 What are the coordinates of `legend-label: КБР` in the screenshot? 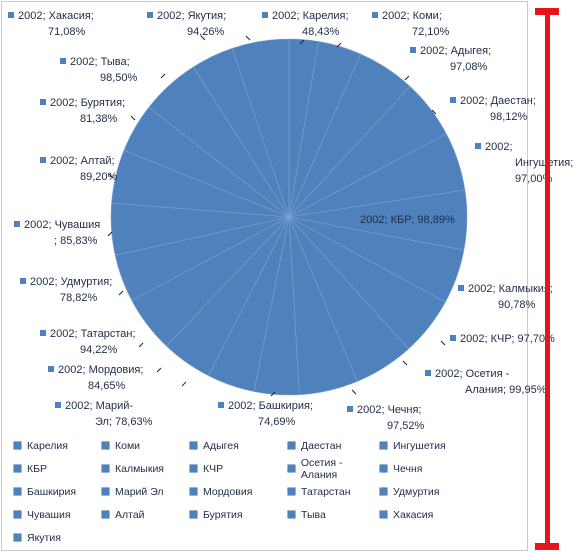 It's located at (37, 468).